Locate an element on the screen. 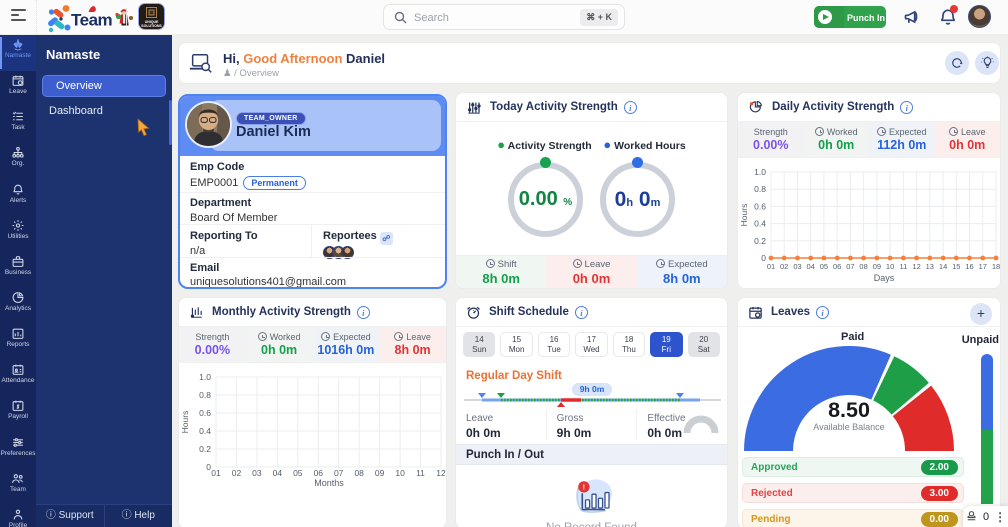  svg-text: 14 is located at coordinates (943, 266).